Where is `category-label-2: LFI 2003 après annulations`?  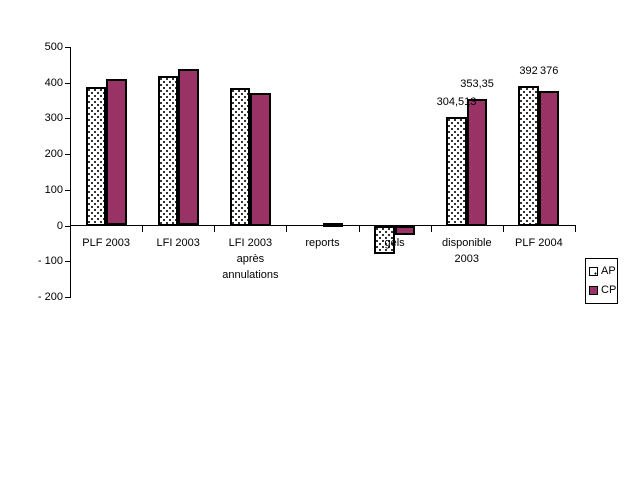 category-label-2: LFI 2003 après annulations is located at coordinates (250, 258).